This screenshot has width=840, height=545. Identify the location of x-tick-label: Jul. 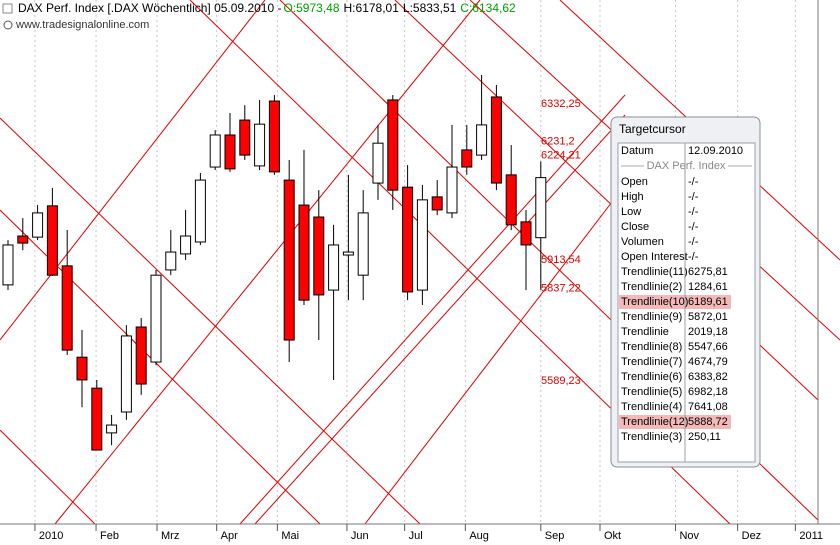
(416, 536).